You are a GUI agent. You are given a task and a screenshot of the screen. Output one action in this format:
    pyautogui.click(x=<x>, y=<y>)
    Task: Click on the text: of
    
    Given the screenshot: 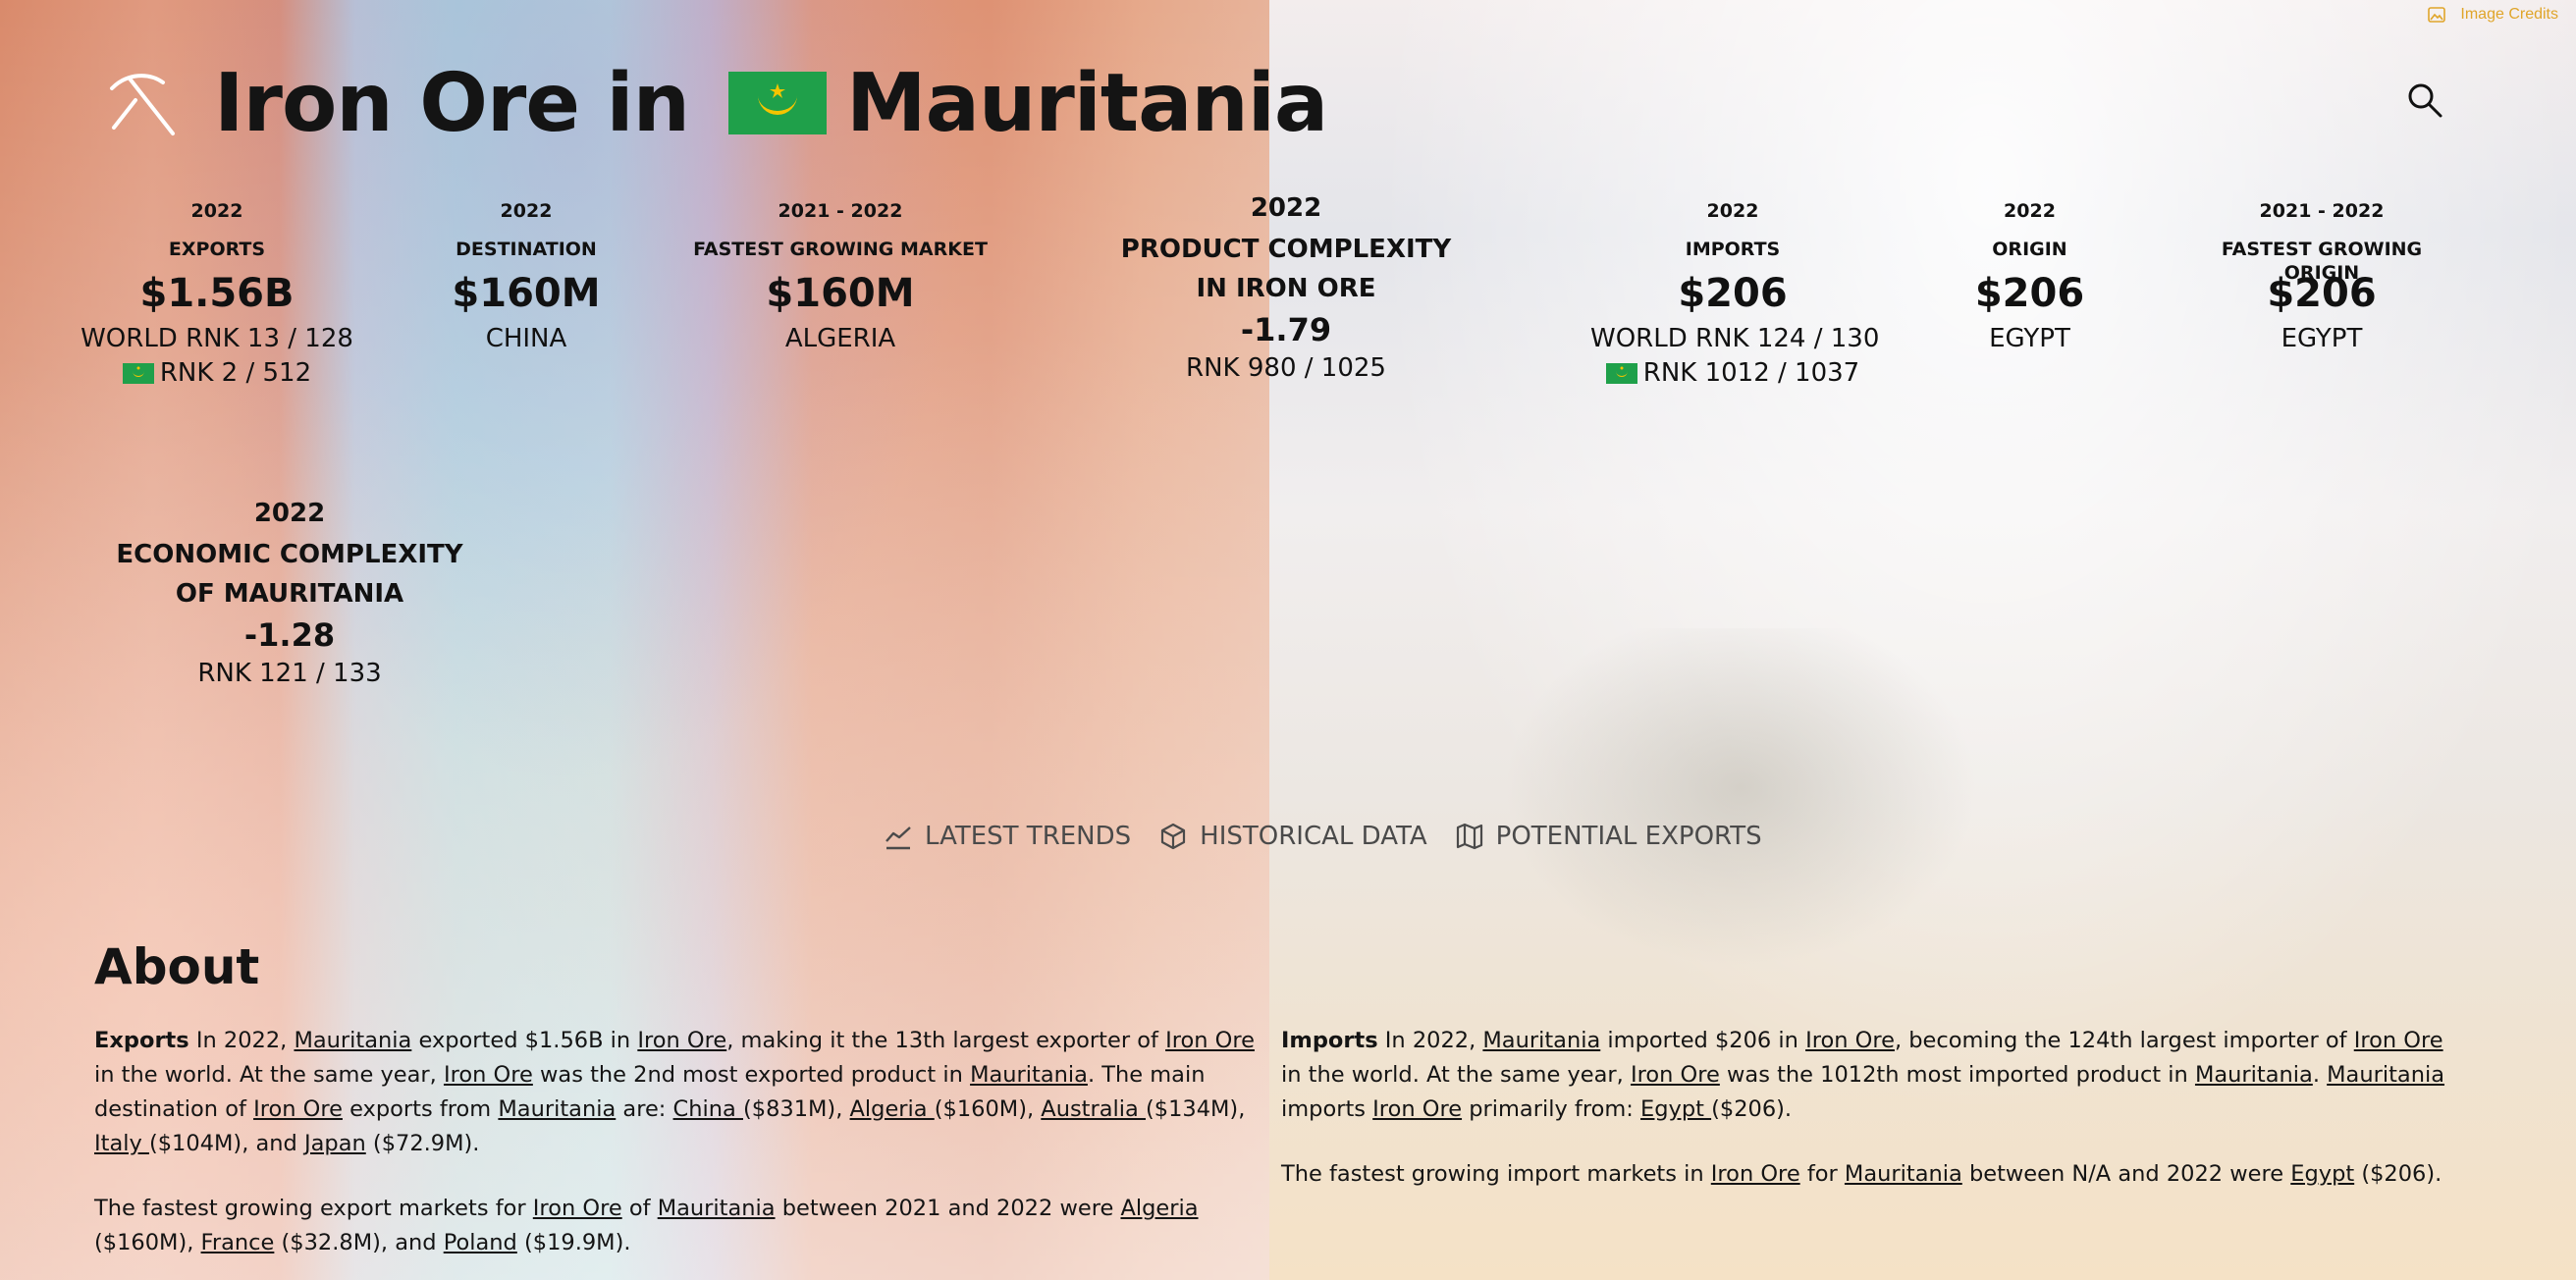 What is the action you would take?
    pyautogui.click(x=639, y=1208)
    